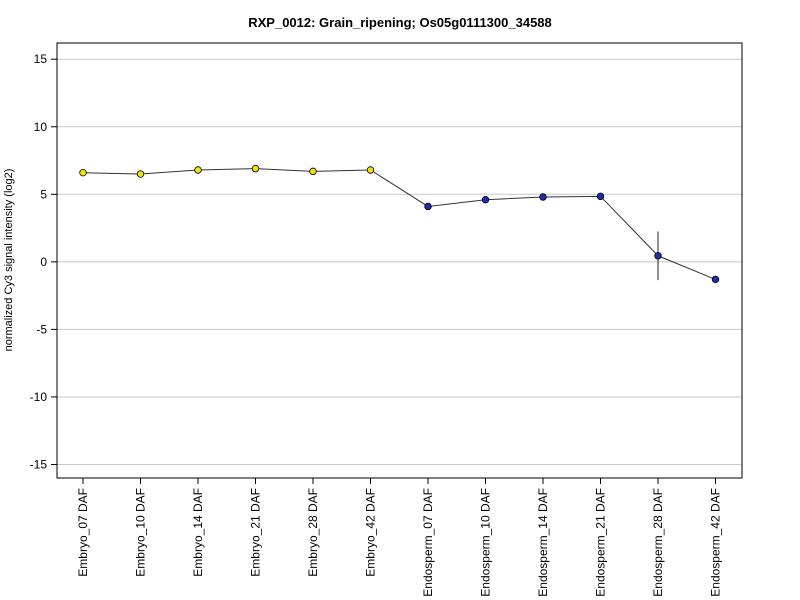 Image resolution: width=800 pixels, height=600 pixels. What do you see at coordinates (658, 542) in the screenshot?
I see `x-tick-label: Endosperm_28 DAF` at bounding box center [658, 542].